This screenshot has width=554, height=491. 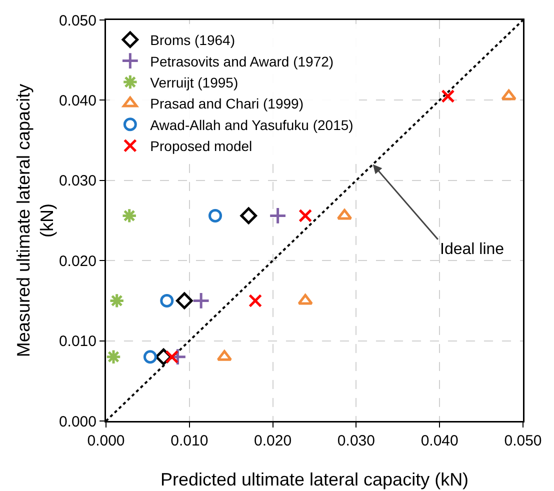 I want to click on y-tick-label: 0.000, so click(x=77, y=421).